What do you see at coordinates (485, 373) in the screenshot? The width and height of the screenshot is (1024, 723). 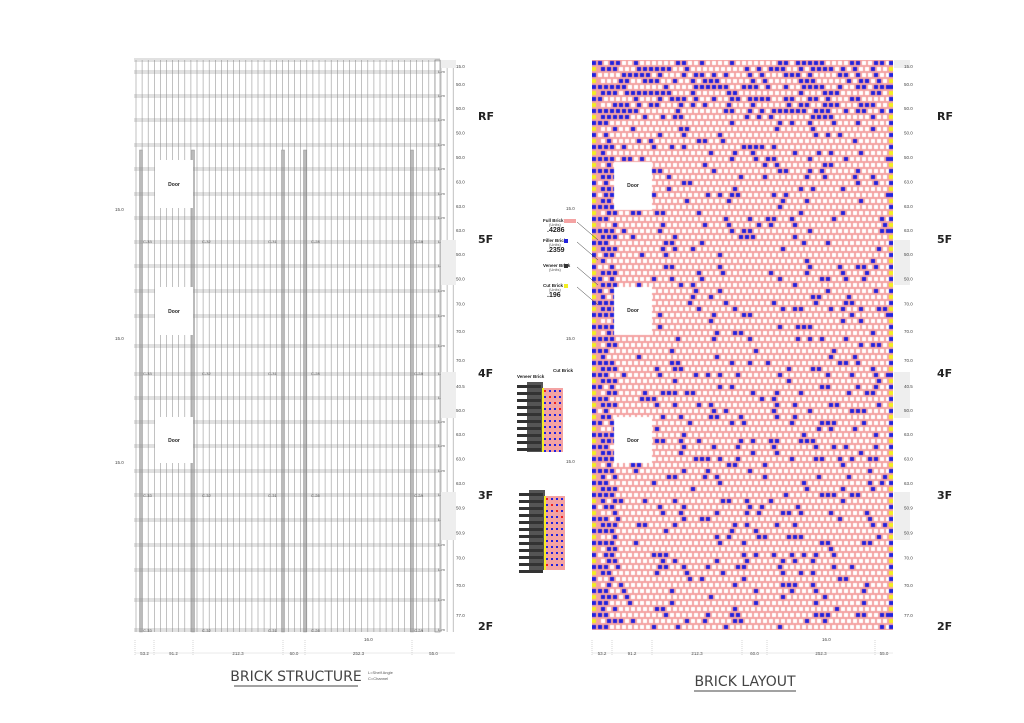 I see `floor-label: 4F` at bounding box center [485, 373].